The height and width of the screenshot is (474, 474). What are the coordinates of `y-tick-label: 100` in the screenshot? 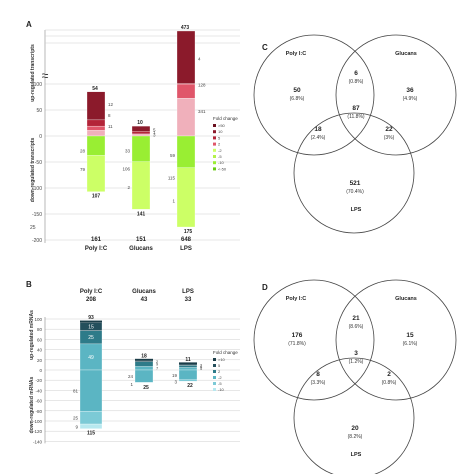 It's located at (38, 85).